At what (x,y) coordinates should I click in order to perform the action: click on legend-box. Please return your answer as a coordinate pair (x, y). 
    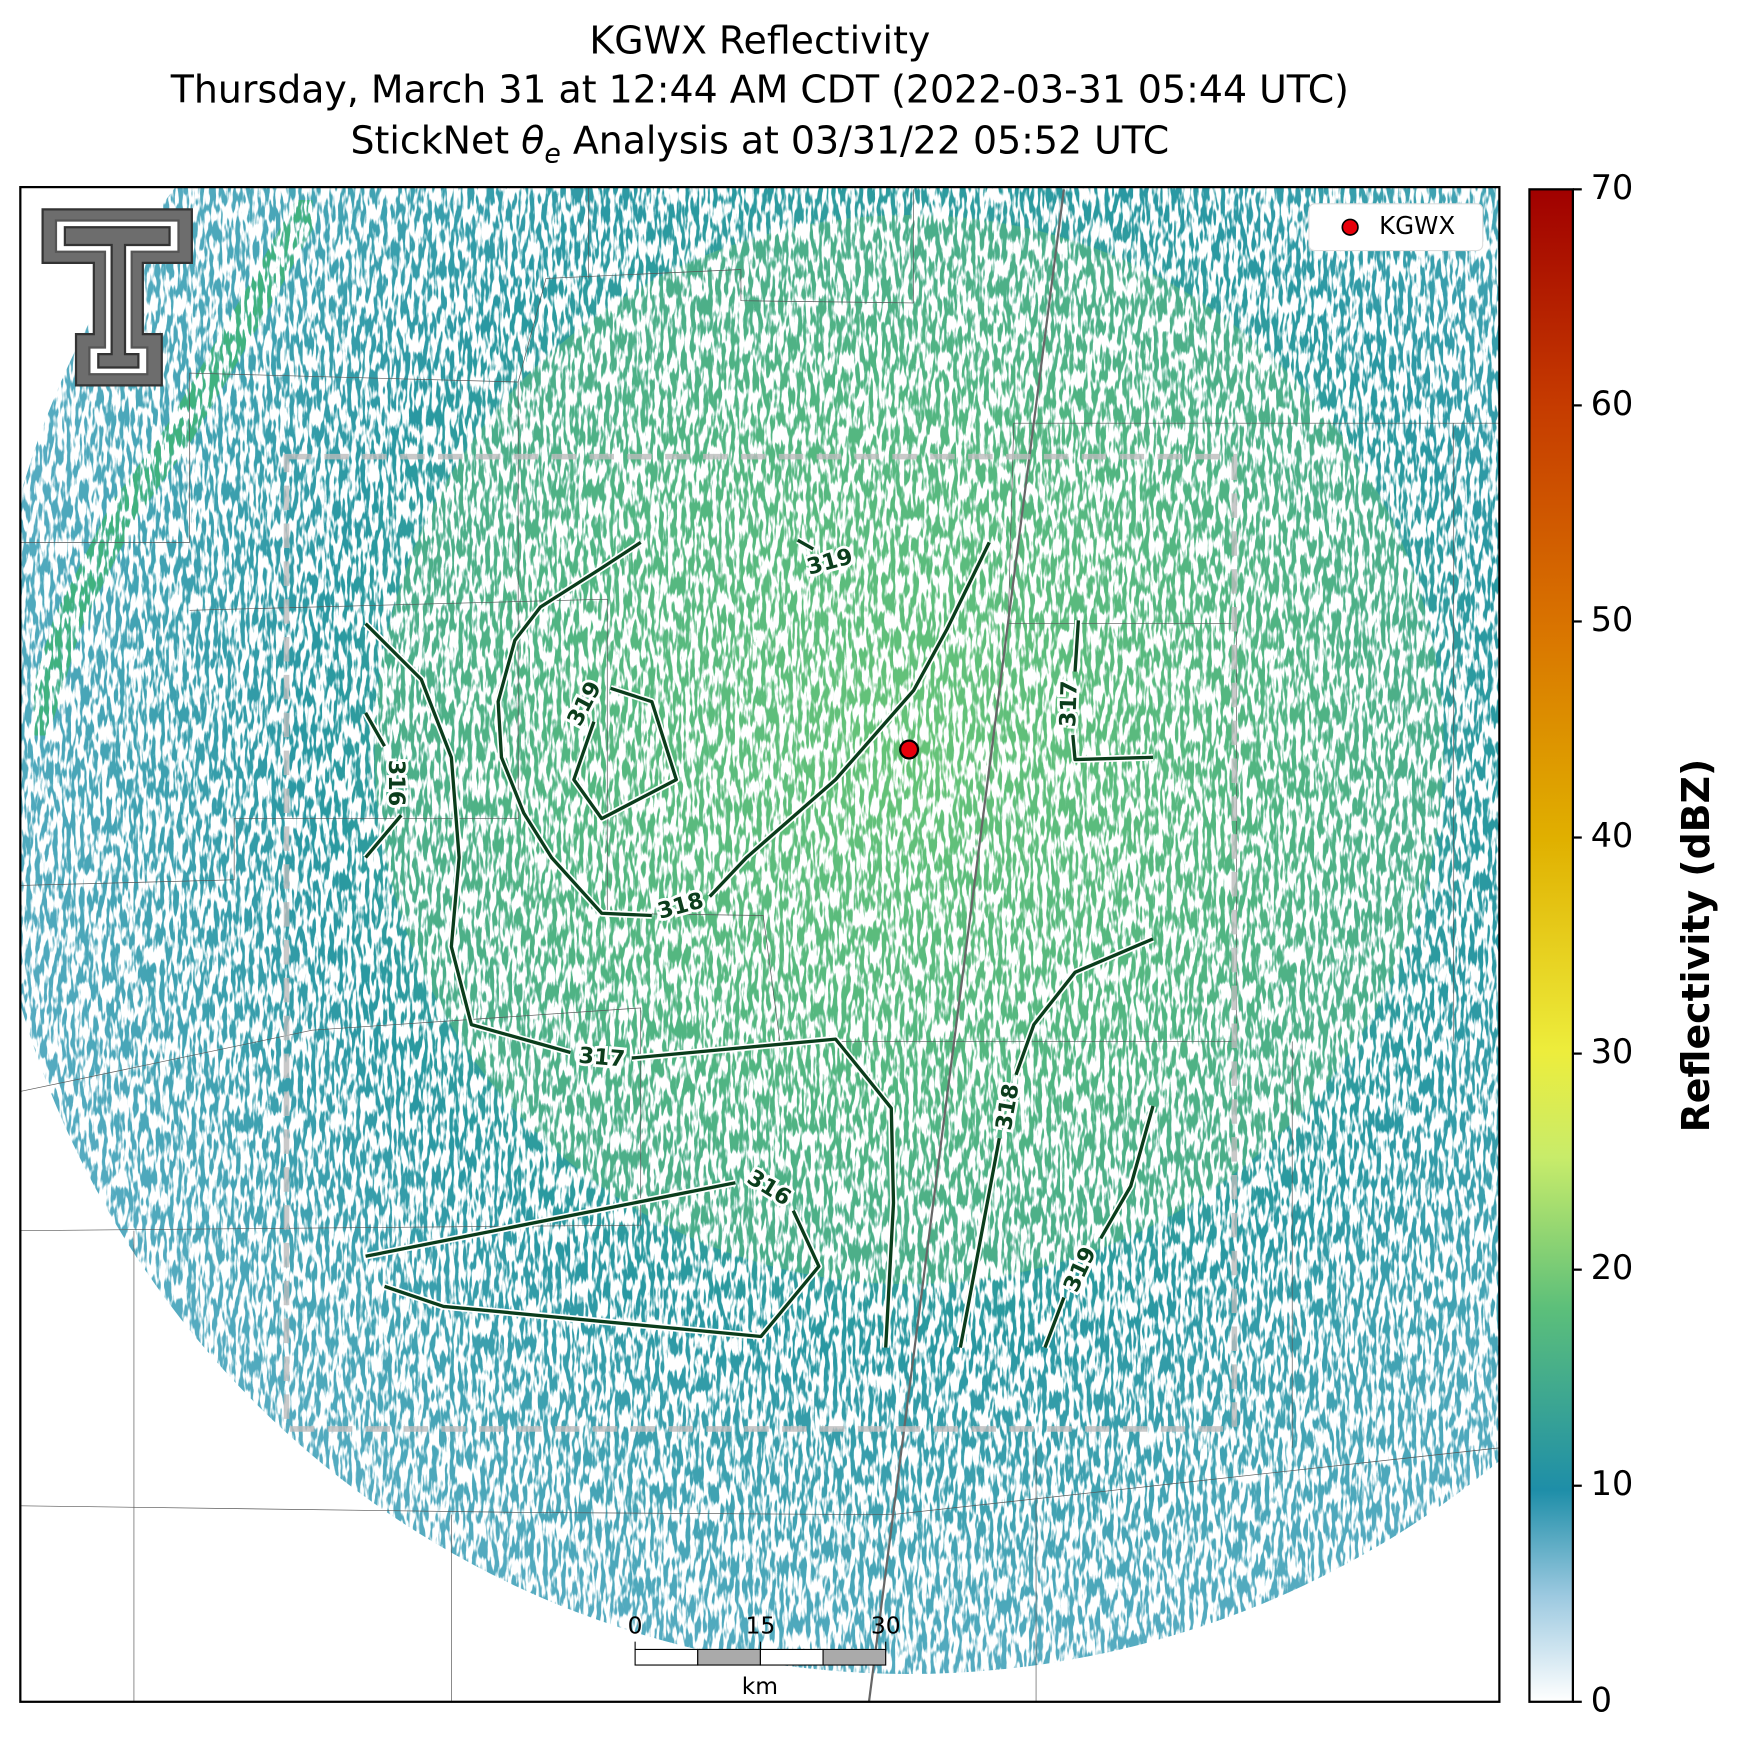
    Looking at the image, I should click on (1396, 227).